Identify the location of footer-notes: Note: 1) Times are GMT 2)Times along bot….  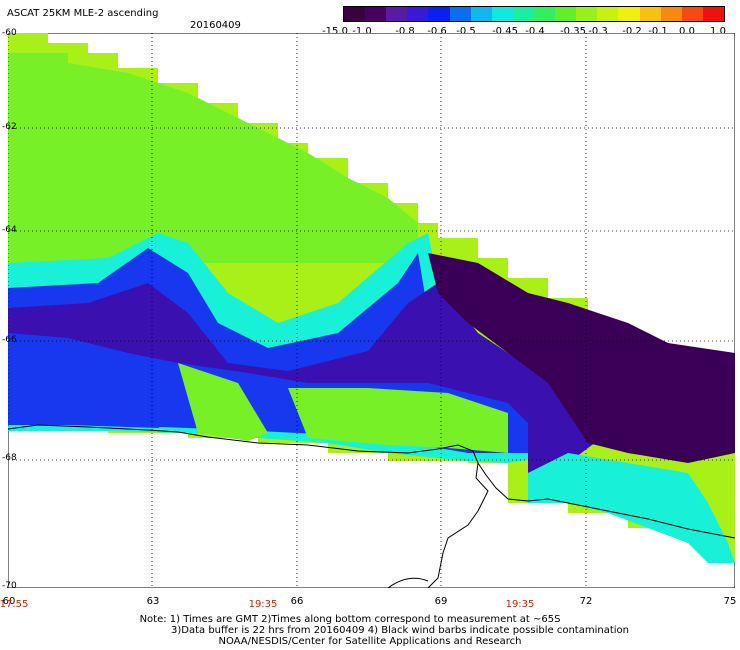
(370, 630).